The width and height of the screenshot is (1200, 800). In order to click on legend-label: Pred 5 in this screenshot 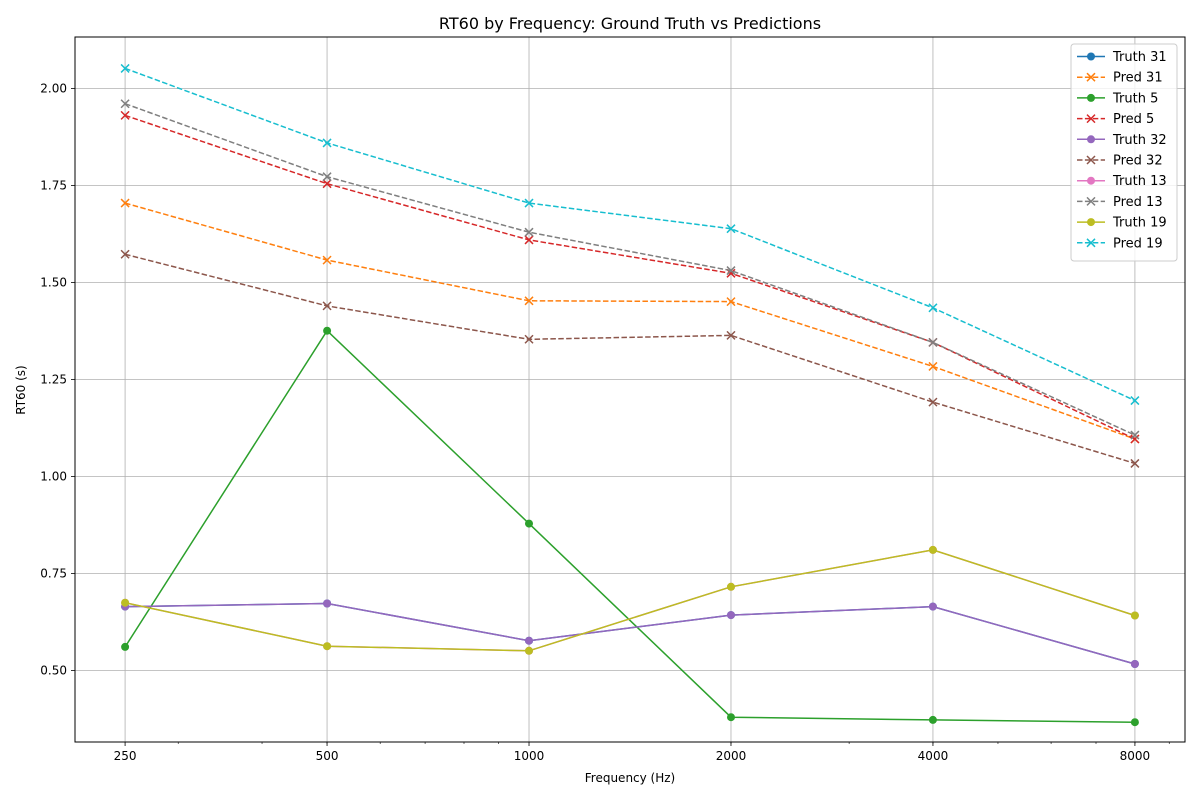, I will do `click(1133, 119)`.